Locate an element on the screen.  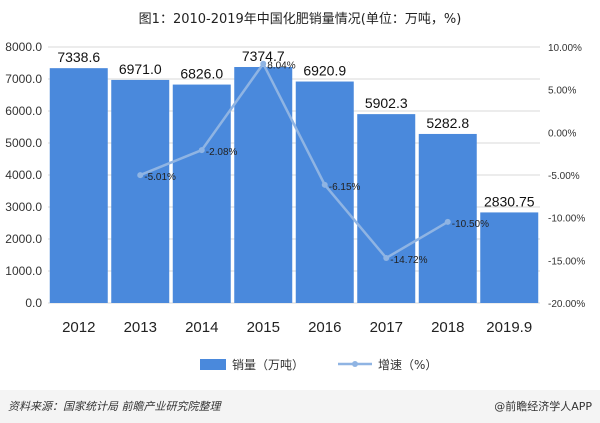
x-tick-2018: 2018 is located at coordinates (447, 327).